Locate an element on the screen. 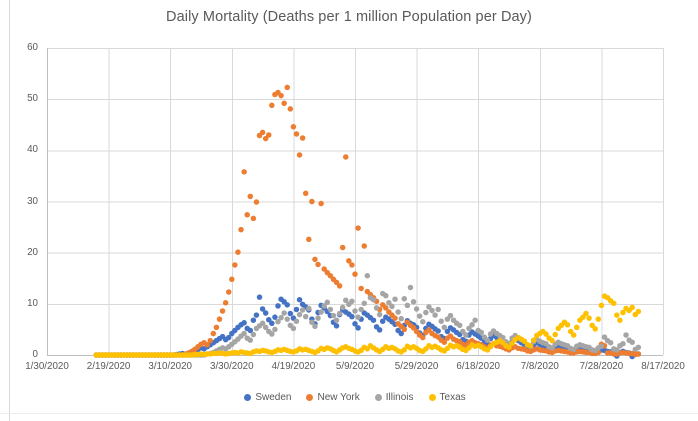 This screenshot has height=421, width=698. sheet-gridline is located at coordinates (349, 413).